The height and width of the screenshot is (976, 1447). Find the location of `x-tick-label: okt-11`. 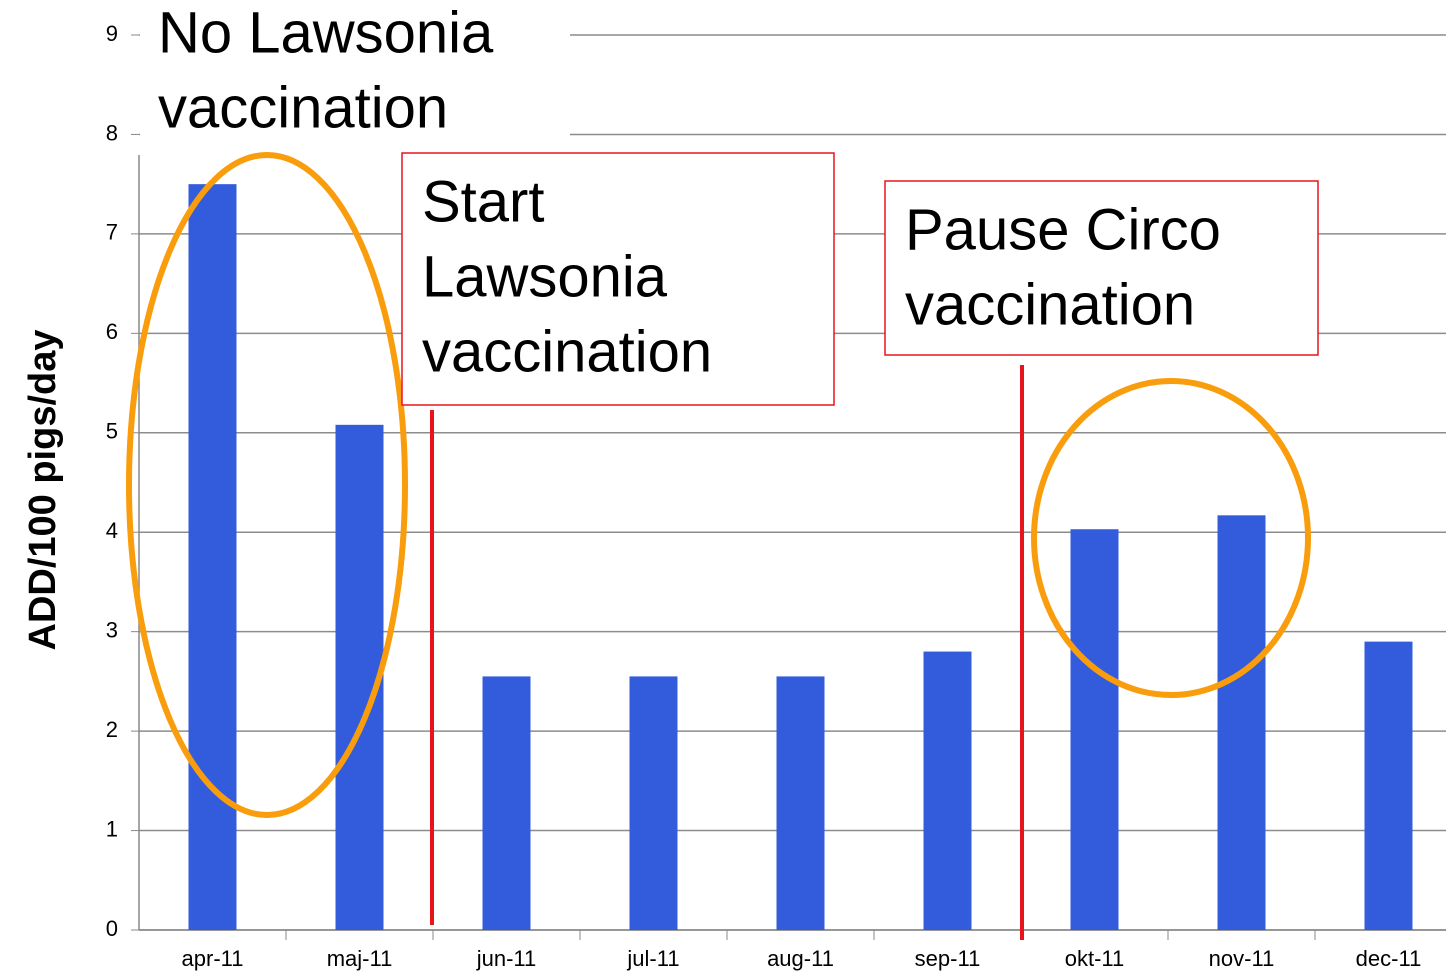

x-tick-label: okt-11 is located at coordinates (1095, 958).